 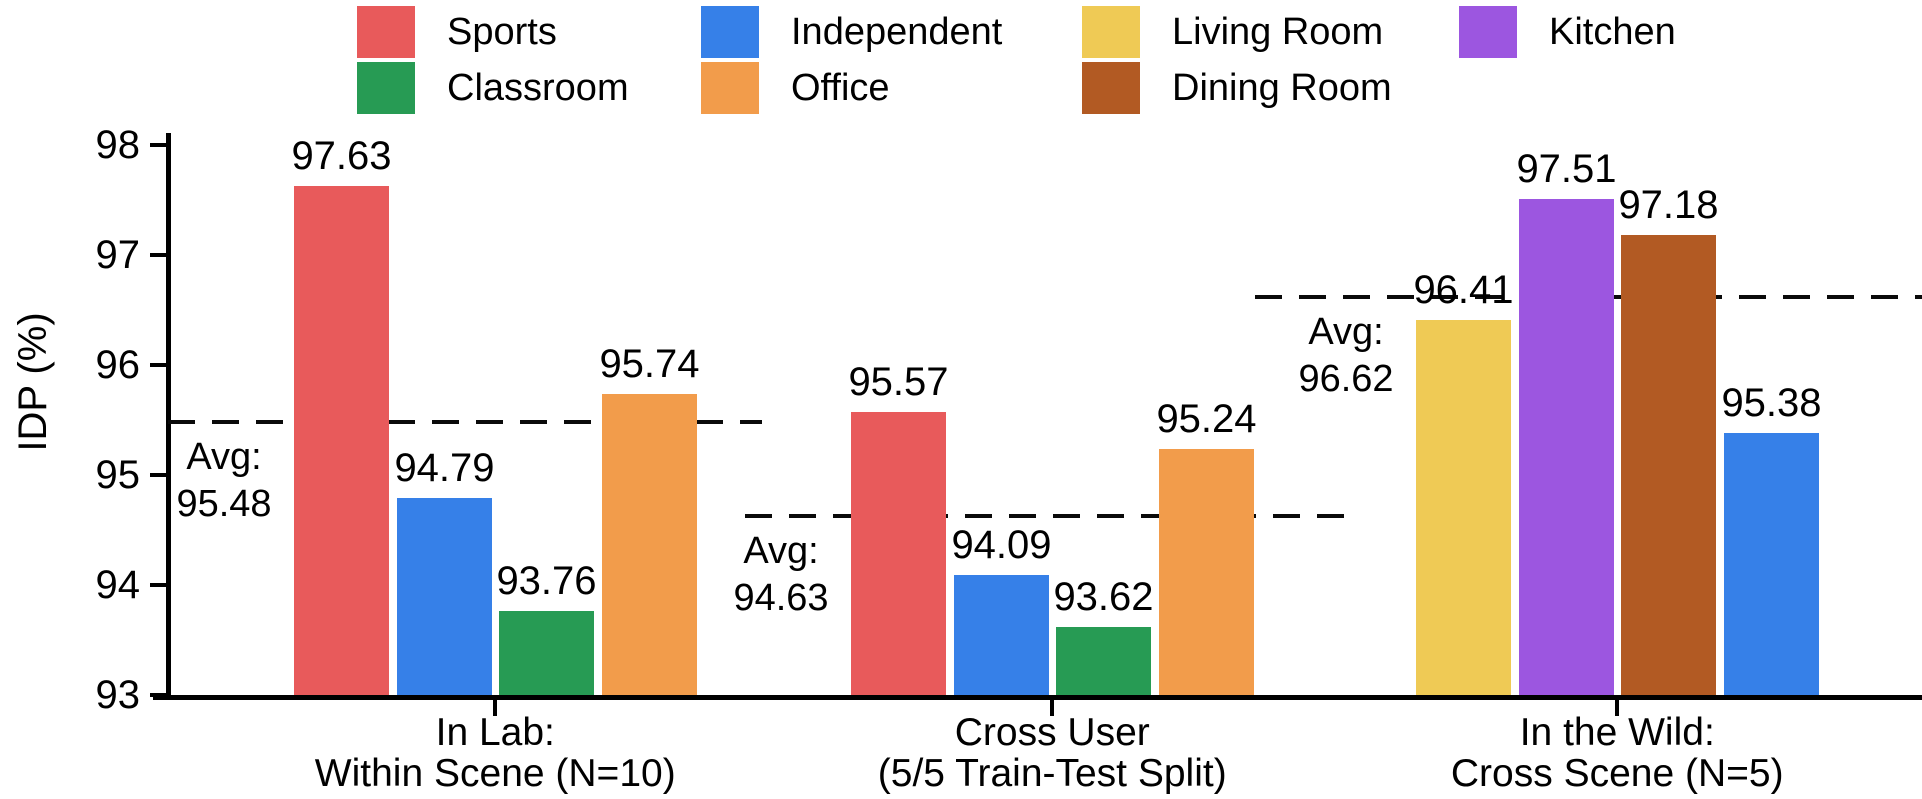 I want to click on y-tick-label: 97, so click(x=118, y=255).